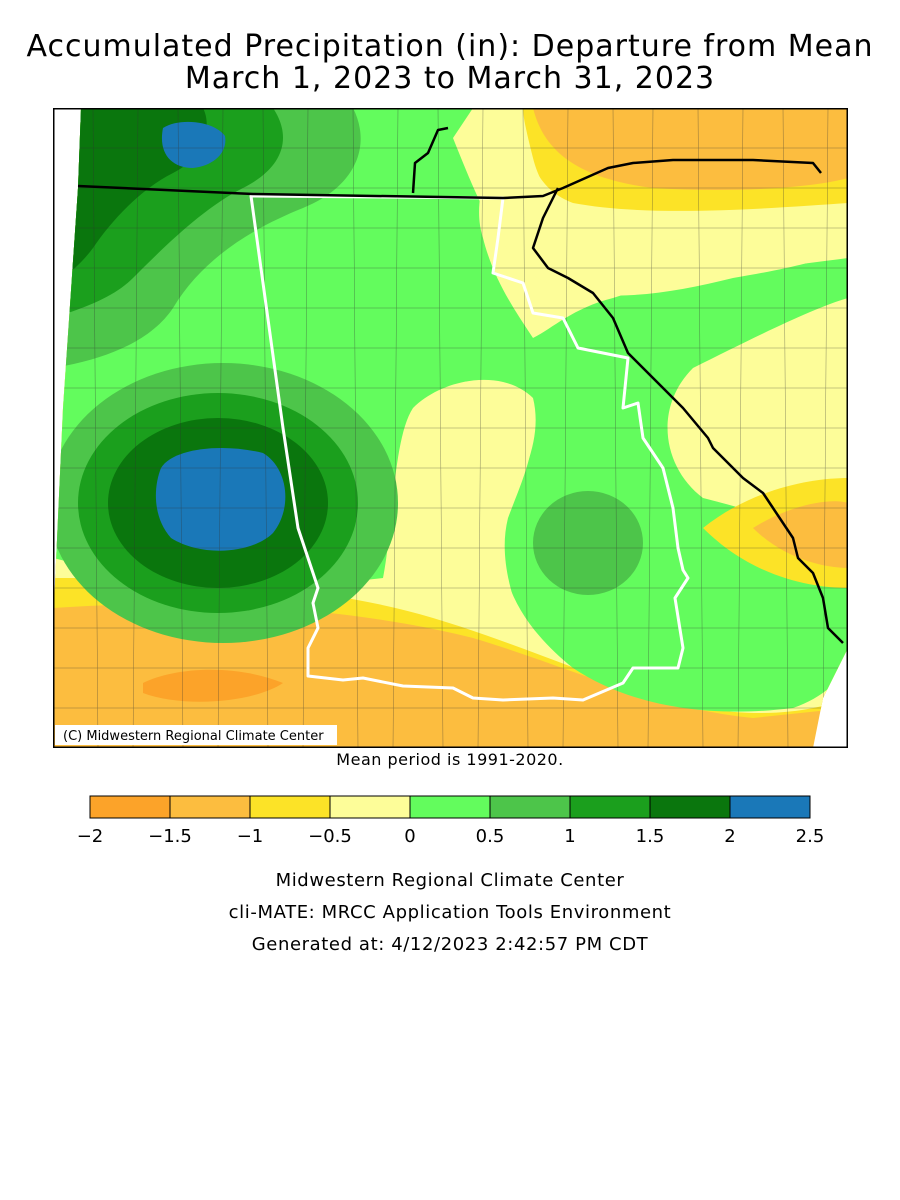  Describe the element at coordinates (569, 836) in the screenshot. I see `legend-tick-label: 1` at that location.